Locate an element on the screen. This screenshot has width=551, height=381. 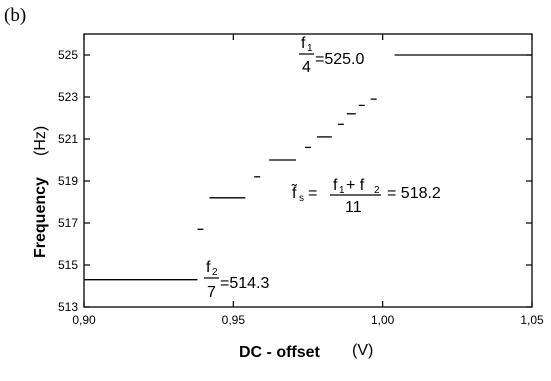
annotation-fs-lhs-sub: s is located at coordinates (301, 198).